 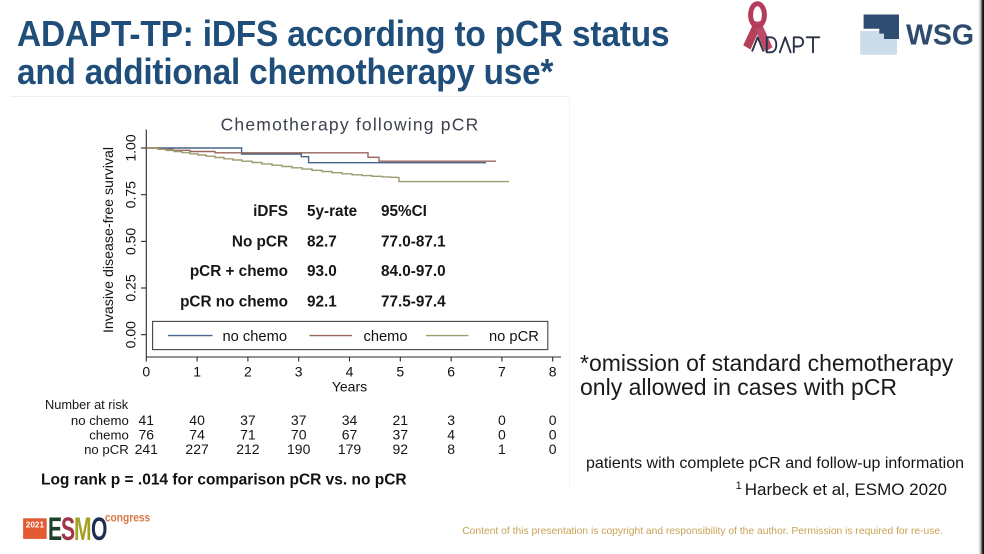 I want to click on svg-text: O, so click(x=99, y=528).